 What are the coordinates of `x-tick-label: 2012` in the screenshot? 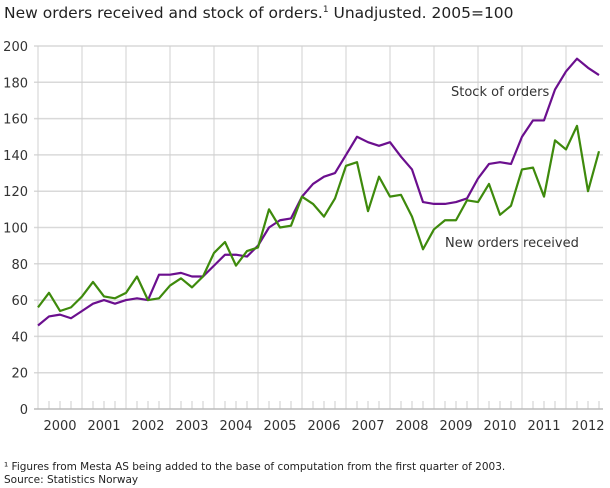 It's located at (587, 426).